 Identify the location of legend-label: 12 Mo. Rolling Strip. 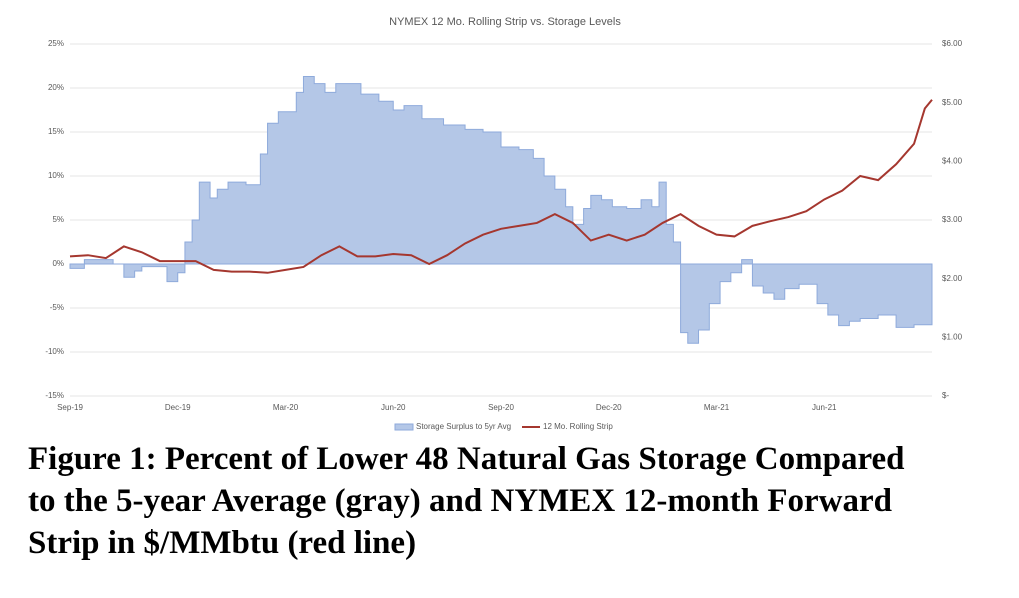
(578, 426).